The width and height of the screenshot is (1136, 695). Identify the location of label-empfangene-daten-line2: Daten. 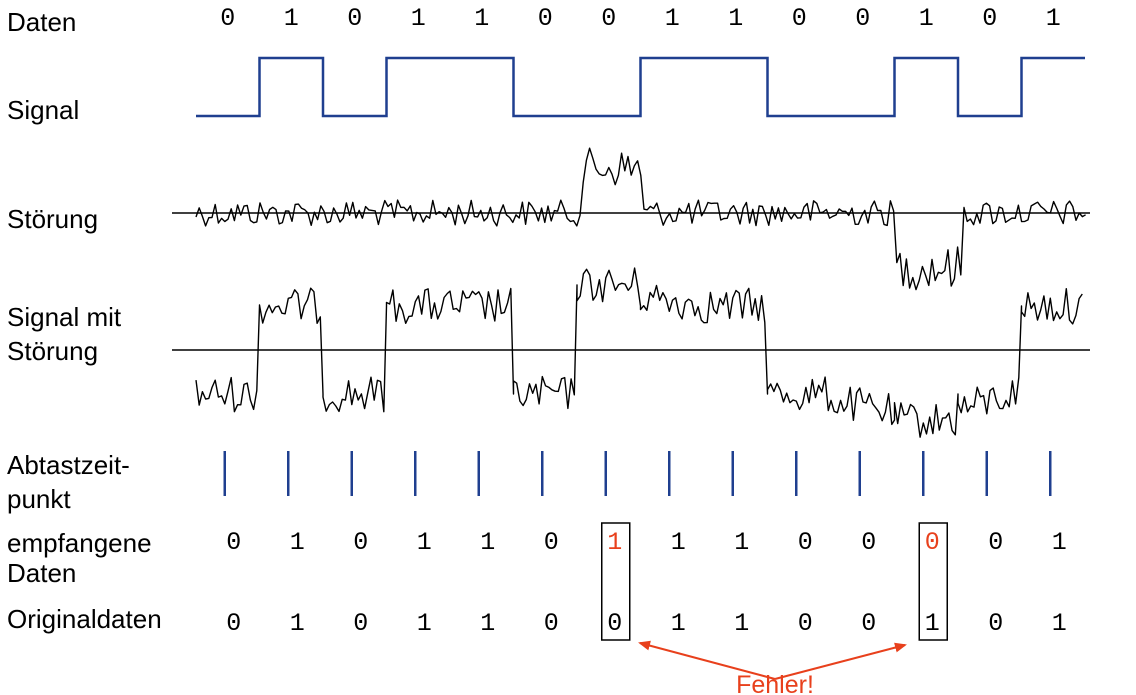
(42, 573).